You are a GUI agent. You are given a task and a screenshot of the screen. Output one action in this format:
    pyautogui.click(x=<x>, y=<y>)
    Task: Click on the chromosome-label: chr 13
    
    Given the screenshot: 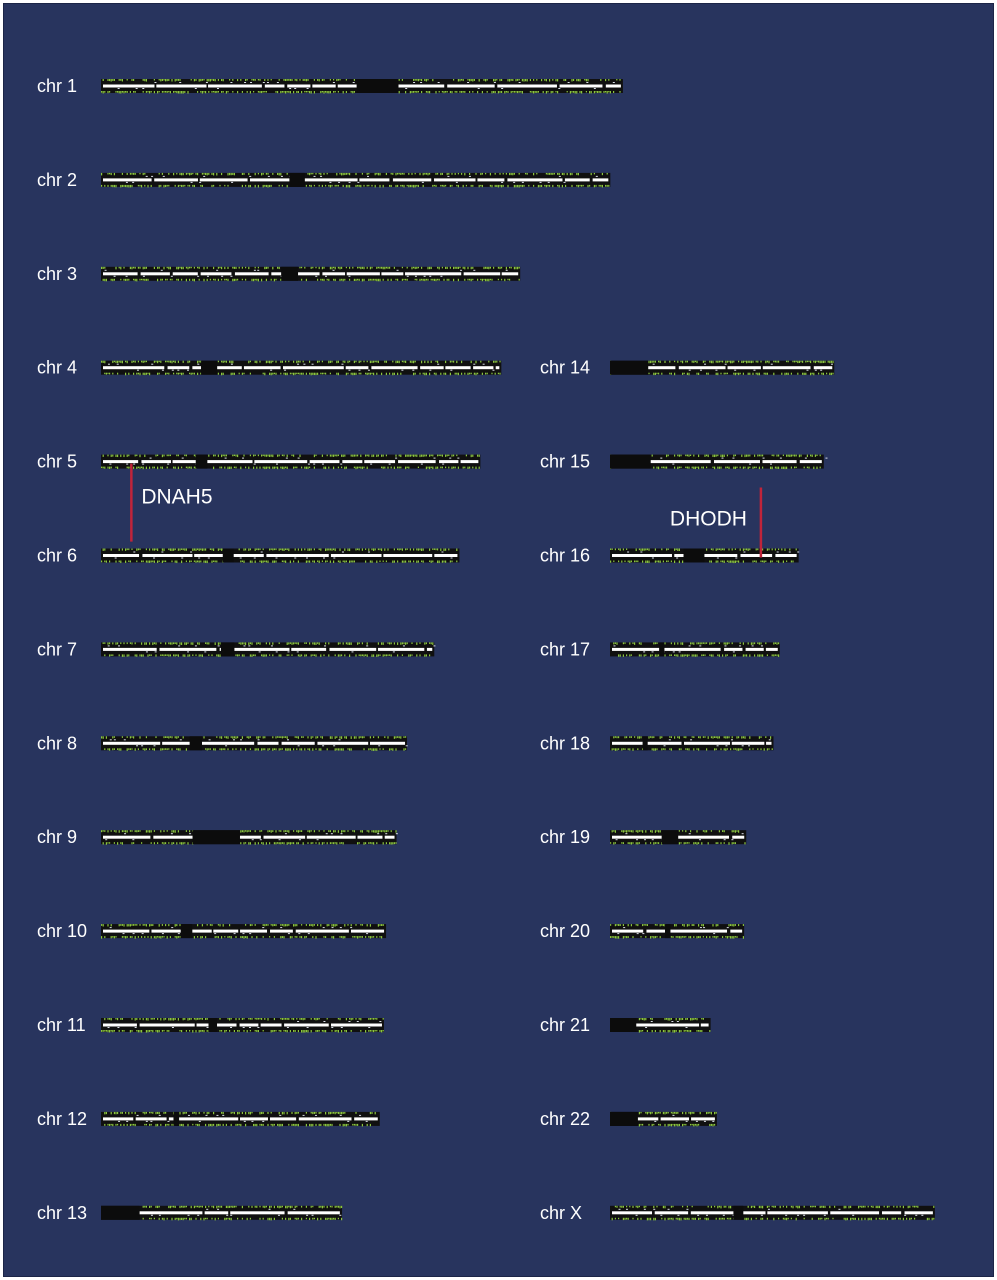 What is the action you would take?
    pyautogui.click(x=62, y=1213)
    